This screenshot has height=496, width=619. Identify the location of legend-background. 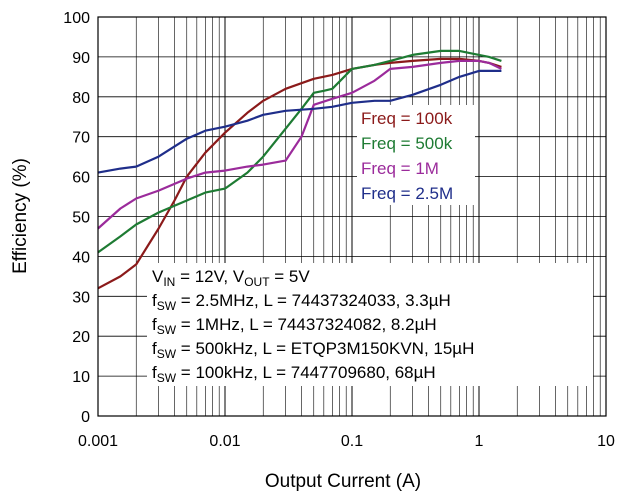
(416, 155).